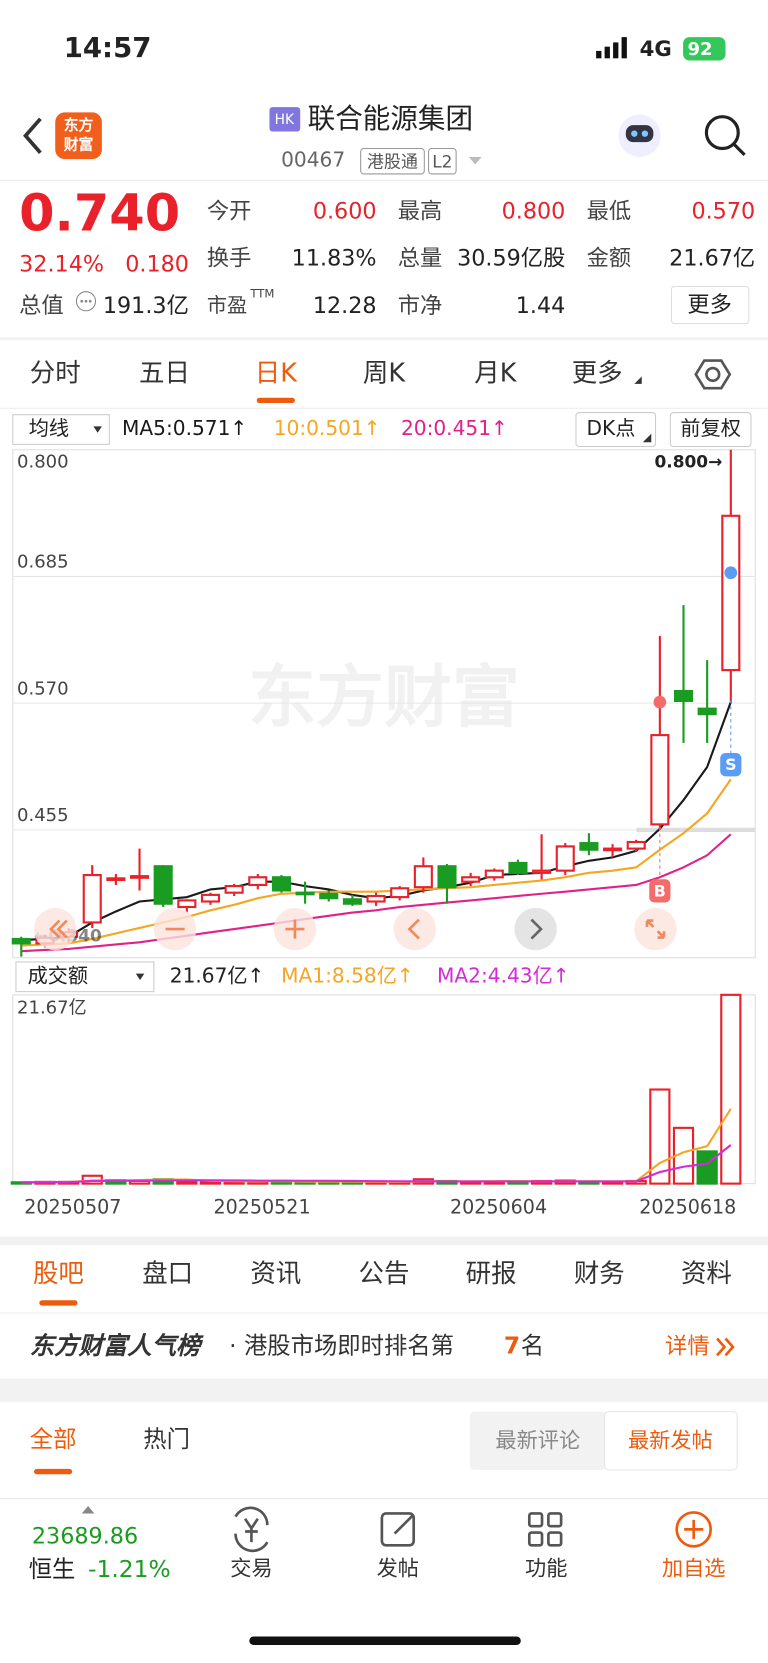 The height and width of the screenshot is (1663, 768). I want to click on nav-label: 功能, so click(546, 1569).